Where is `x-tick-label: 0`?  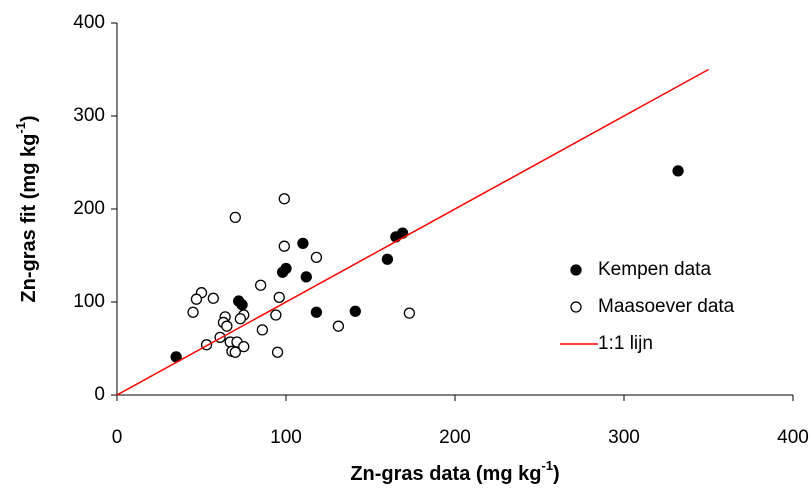
x-tick-label: 0 is located at coordinates (117, 437).